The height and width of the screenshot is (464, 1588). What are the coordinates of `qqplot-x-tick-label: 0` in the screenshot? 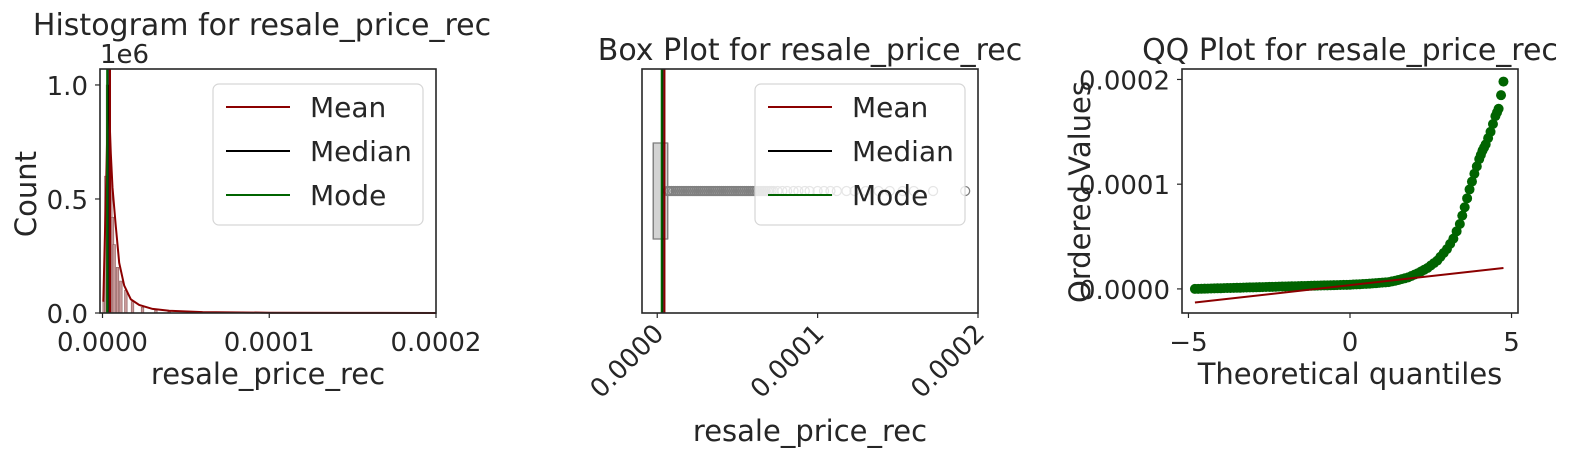 It's located at (1350, 343).